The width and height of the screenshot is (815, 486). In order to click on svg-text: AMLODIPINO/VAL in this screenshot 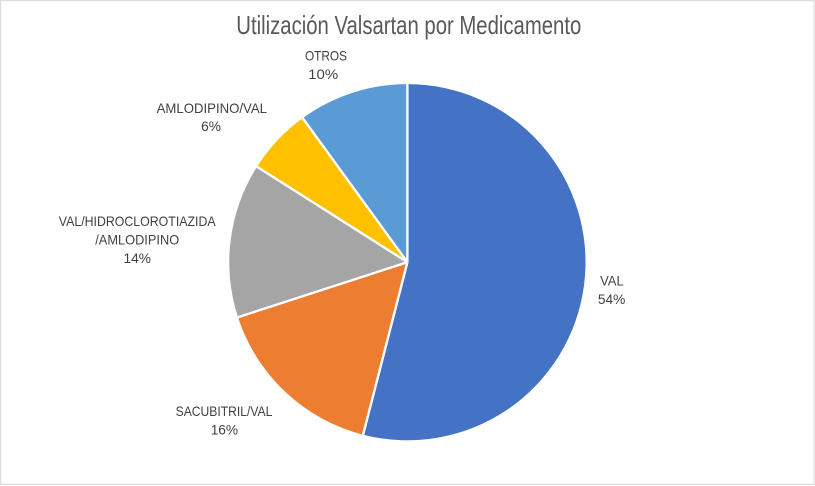, I will do `click(212, 108)`.